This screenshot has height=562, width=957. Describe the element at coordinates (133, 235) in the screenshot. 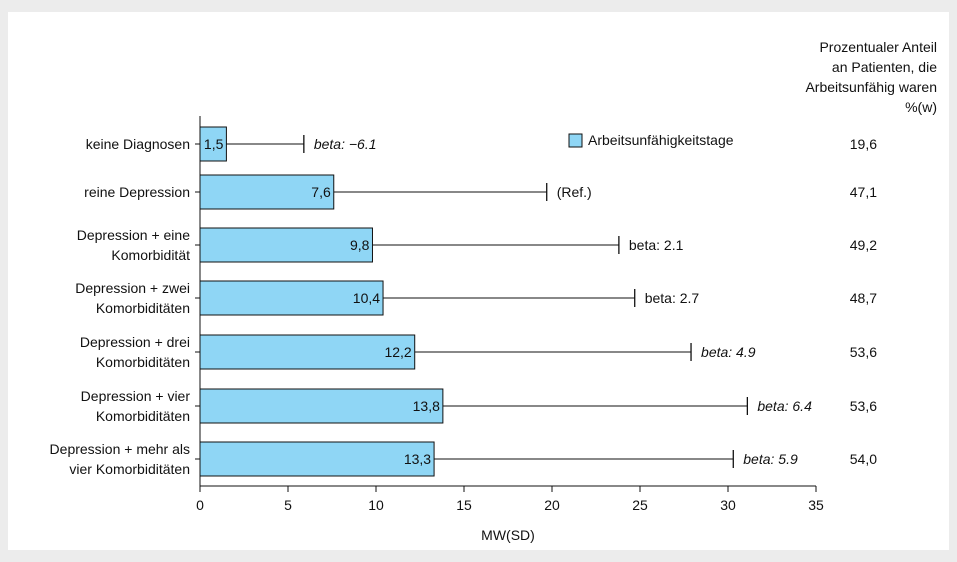

I see `category-label: Depression + eine` at that location.